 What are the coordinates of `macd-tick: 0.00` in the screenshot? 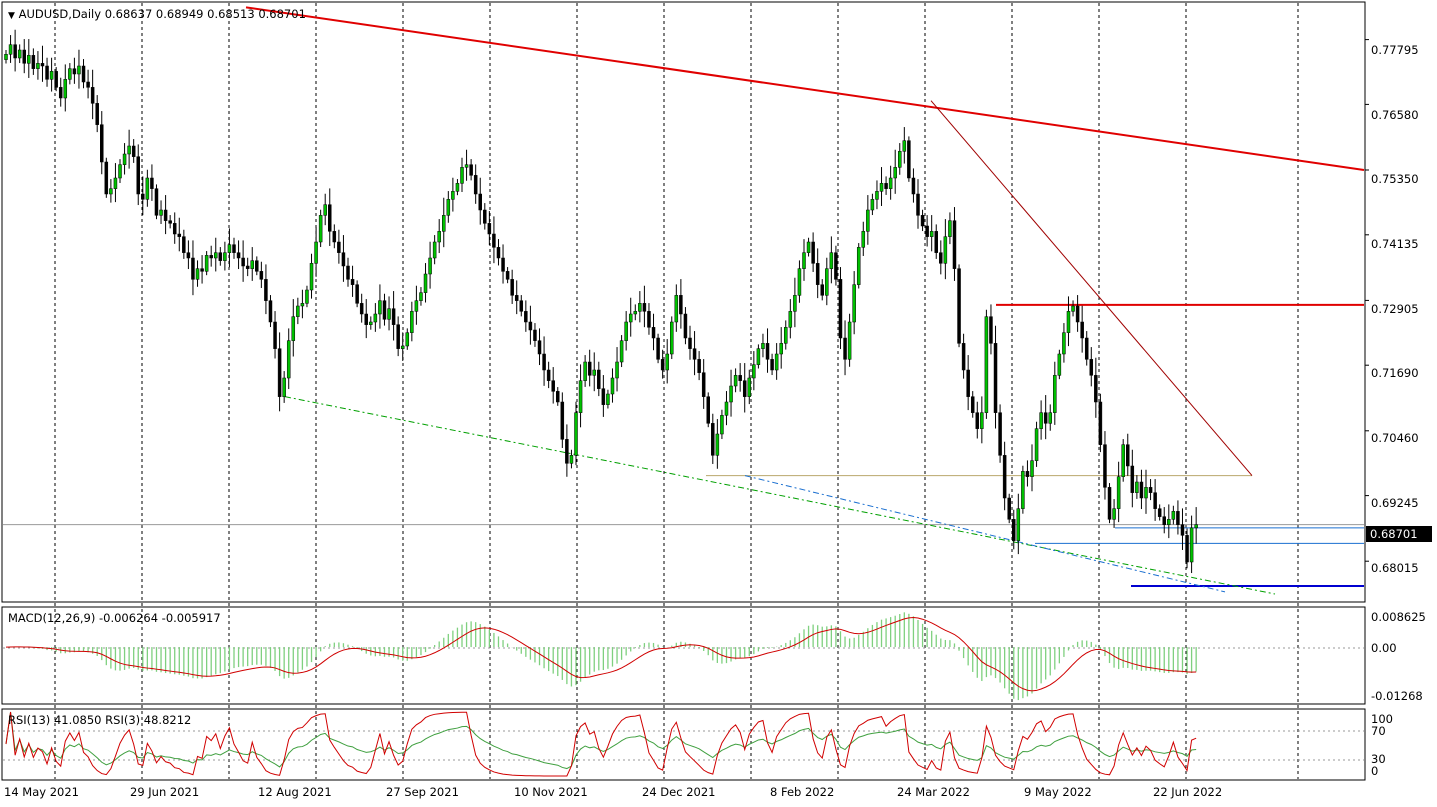 It's located at (1384, 648).